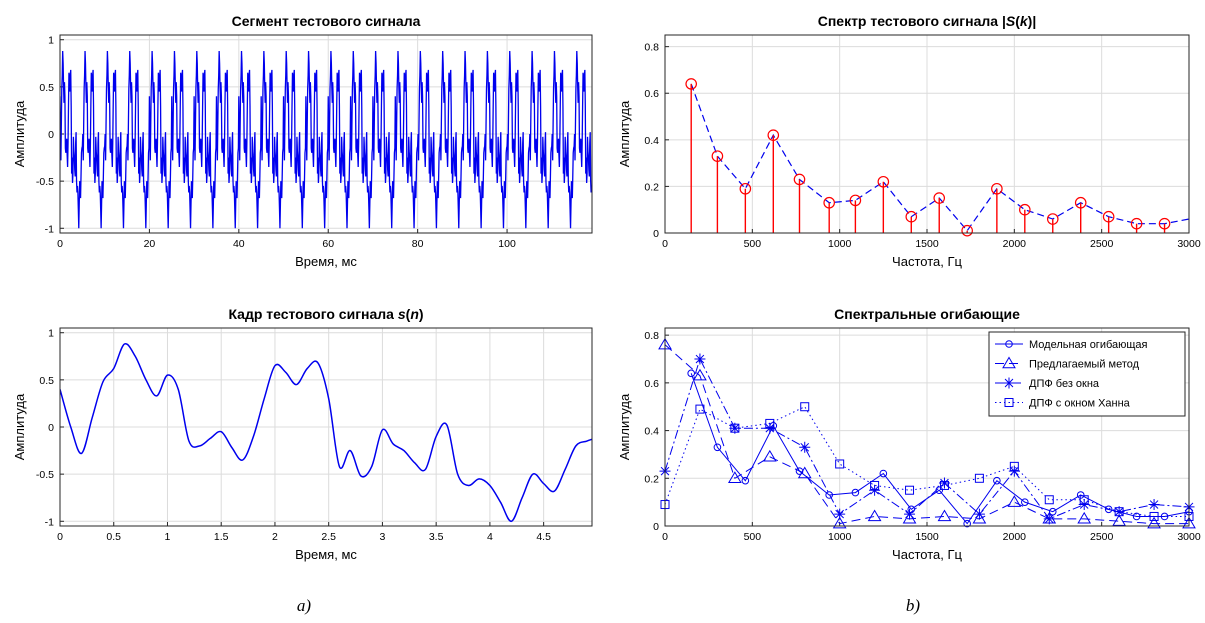 Image resolution: width=1205 pixels, height=623 pixels. Describe the element at coordinates (665, 244) in the screenshot. I see `p2-xtick-label: 0` at that location.